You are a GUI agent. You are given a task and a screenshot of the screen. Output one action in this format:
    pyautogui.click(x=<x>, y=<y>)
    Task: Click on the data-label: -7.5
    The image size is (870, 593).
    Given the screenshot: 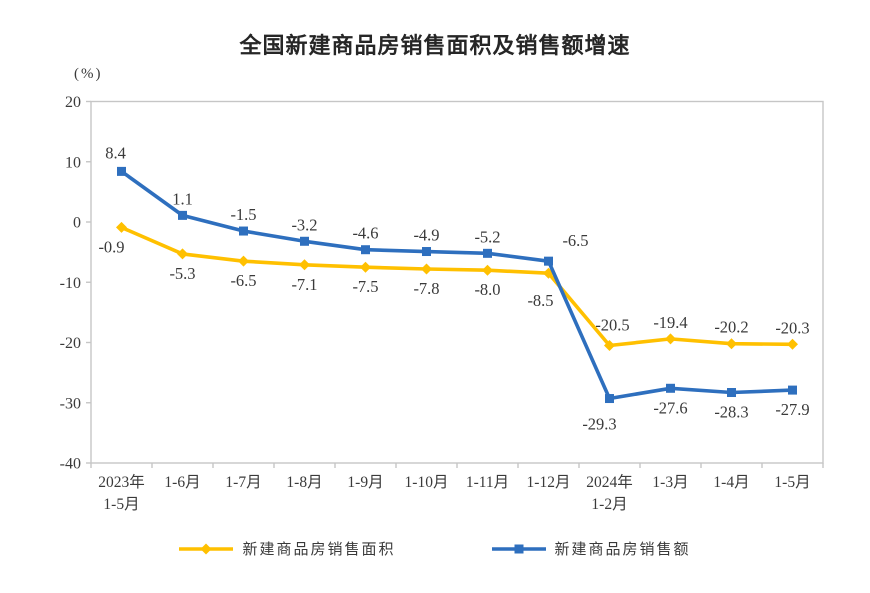 What is the action you would take?
    pyautogui.click(x=365, y=286)
    